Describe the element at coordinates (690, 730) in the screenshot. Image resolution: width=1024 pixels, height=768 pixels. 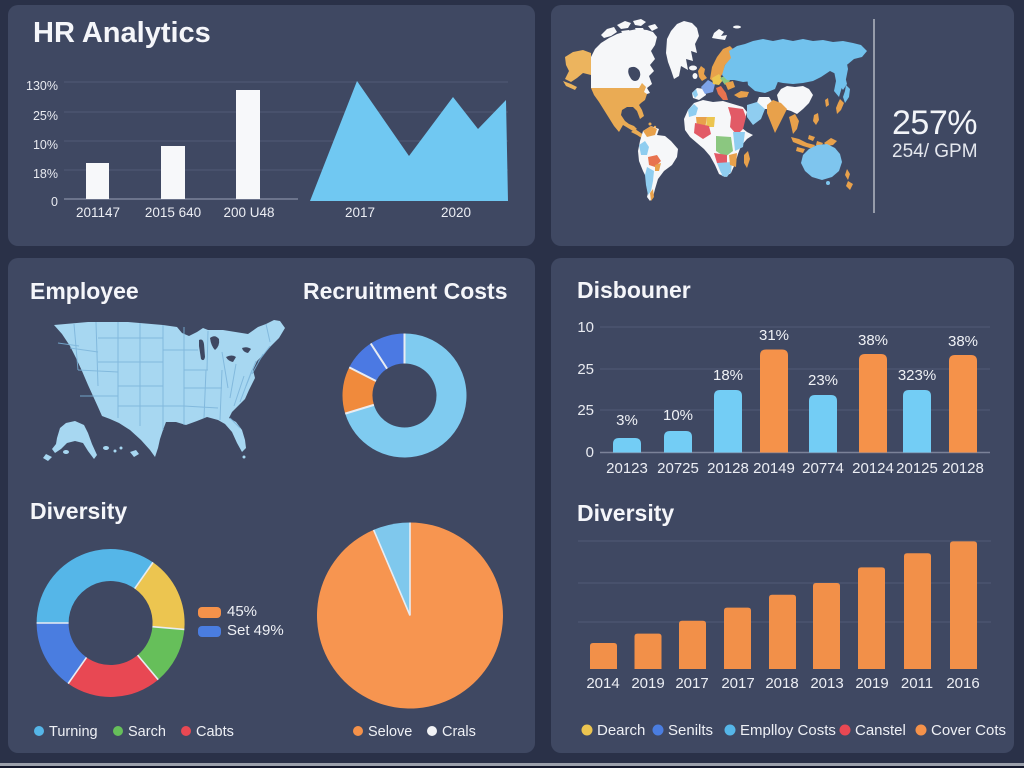
I see `svg-text: Senilts` at that location.